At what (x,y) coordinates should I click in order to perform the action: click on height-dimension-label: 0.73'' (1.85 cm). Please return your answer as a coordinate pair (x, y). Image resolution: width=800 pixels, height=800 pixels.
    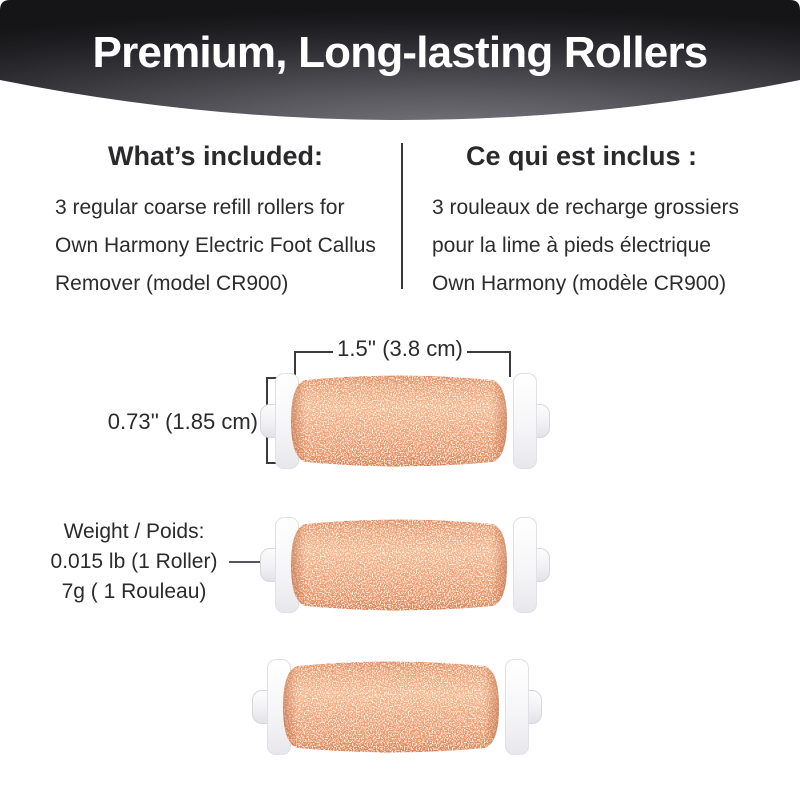
    Looking at the image, I should click on (182, 421).